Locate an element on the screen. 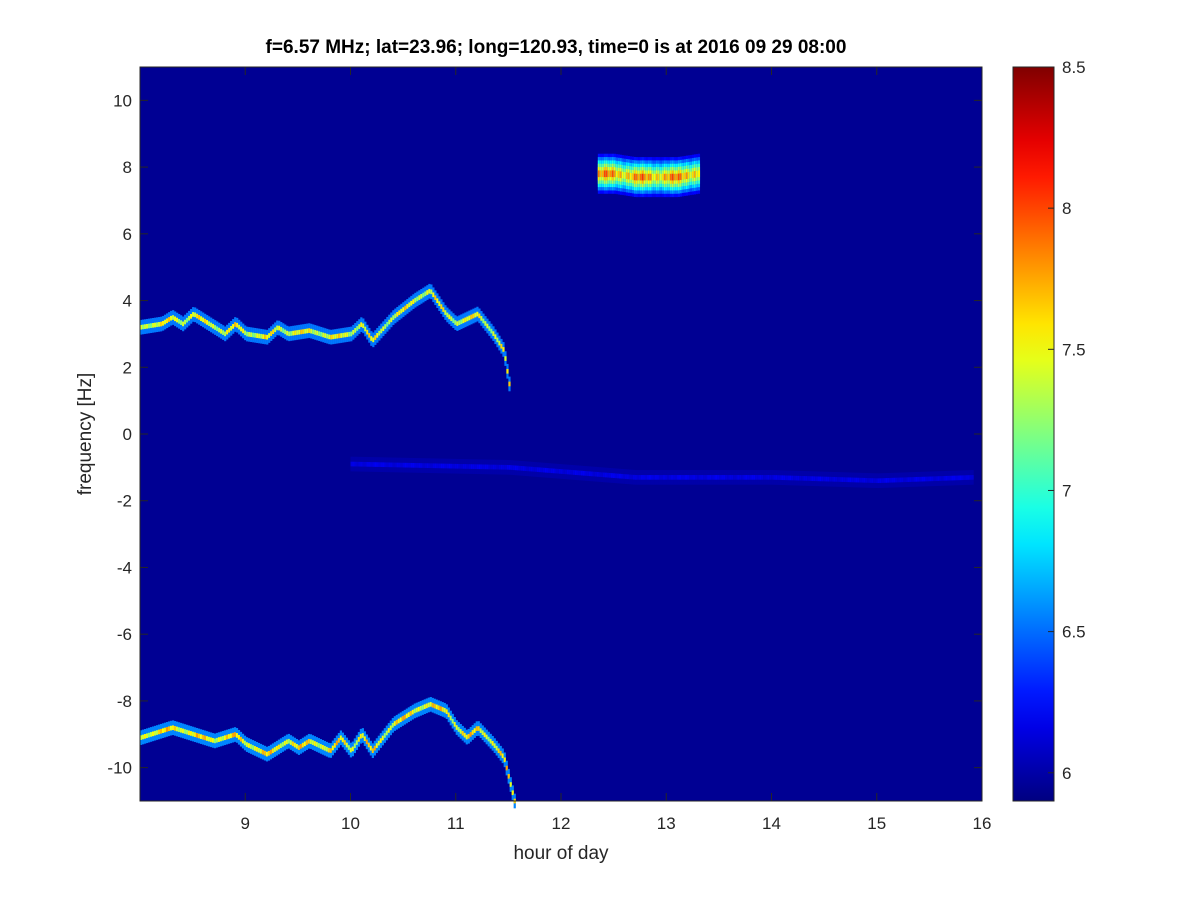 The height and width of the screenshot is (900, 1200). y-tick-label: -8 is located at coordinates (124, 701).